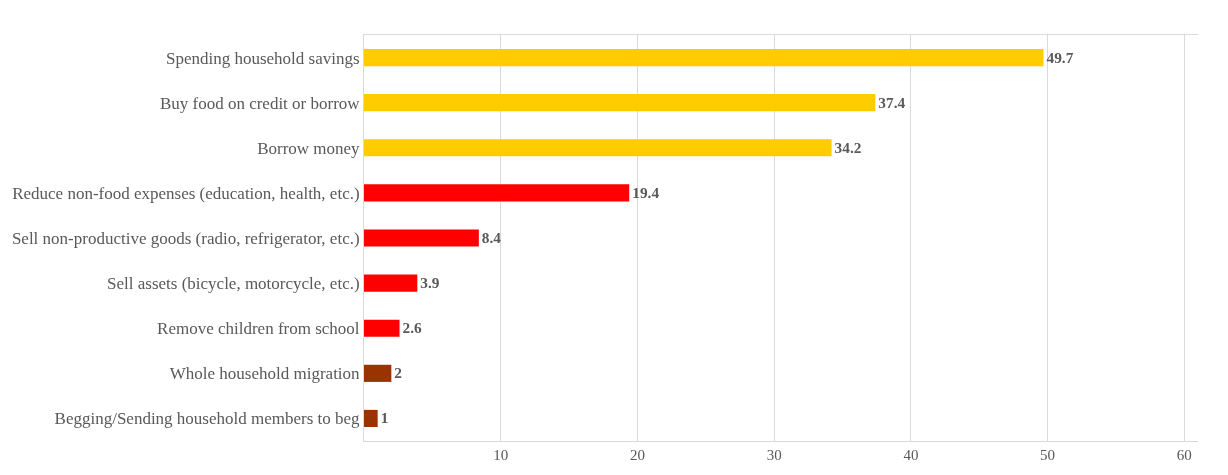 The image size is (1228, 475). I want to click on x-tick-label: 30, so click(774, 455).